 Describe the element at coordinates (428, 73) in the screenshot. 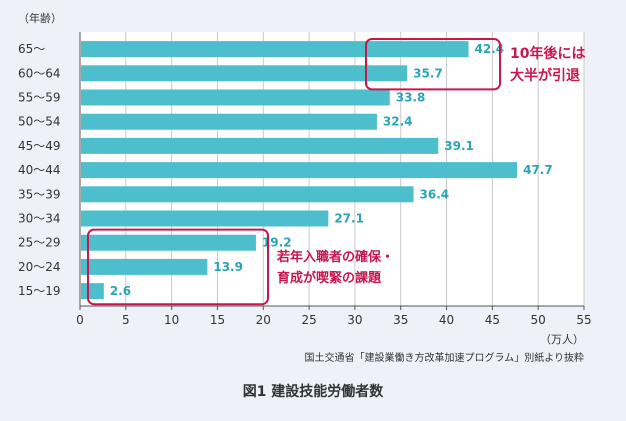

I see `value-label: 35.7` at that location.